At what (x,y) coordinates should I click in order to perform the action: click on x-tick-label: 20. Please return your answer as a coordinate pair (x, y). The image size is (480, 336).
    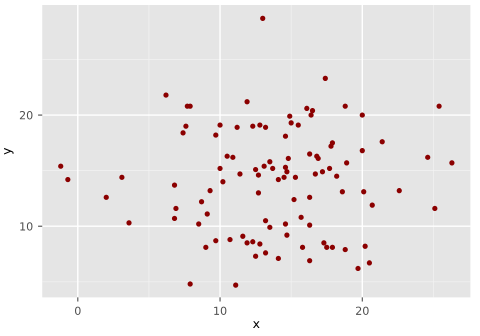
    Looking at the image, I should click on (362, 310).